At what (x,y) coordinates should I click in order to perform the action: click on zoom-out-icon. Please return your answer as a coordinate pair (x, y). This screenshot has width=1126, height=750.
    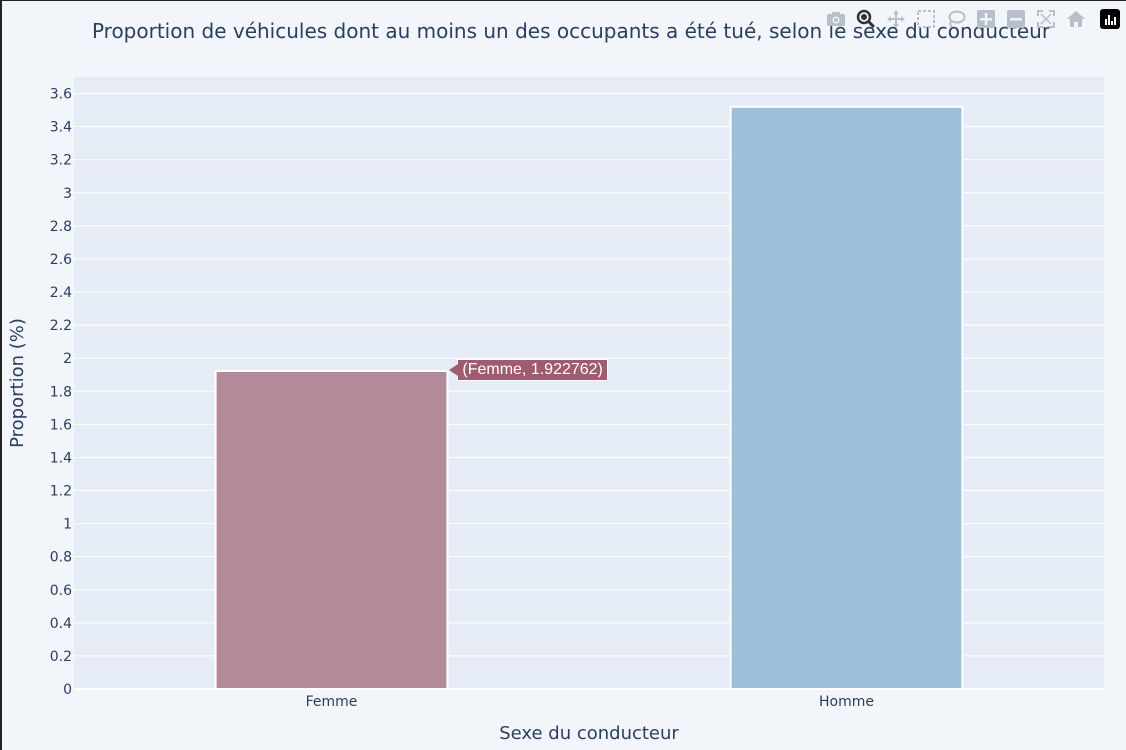
    Looking at the image, I should click on (1016, 19).